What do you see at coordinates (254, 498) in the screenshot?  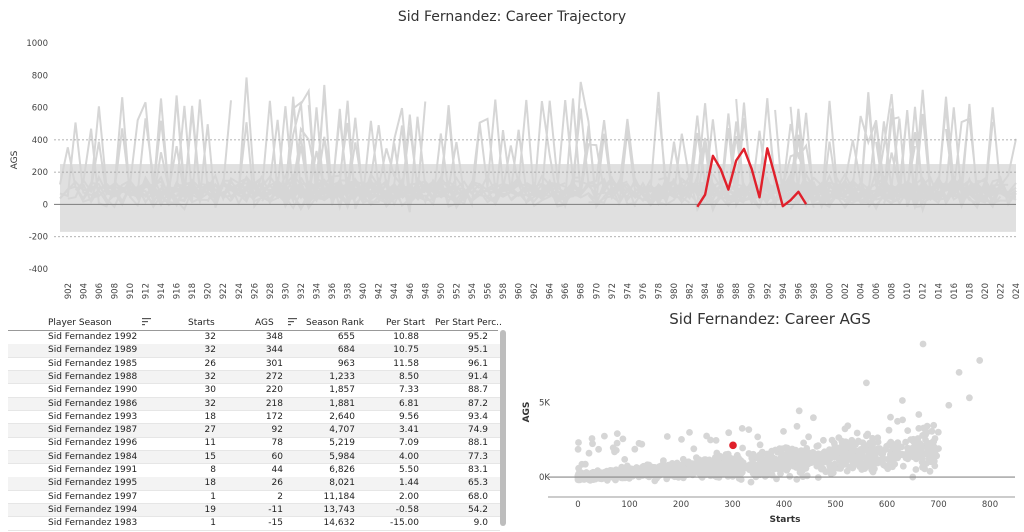 I see `table-row: Sid Fernandez 1997 1 2 11,184 2.00 68.0` at bounding box center [254, 498].